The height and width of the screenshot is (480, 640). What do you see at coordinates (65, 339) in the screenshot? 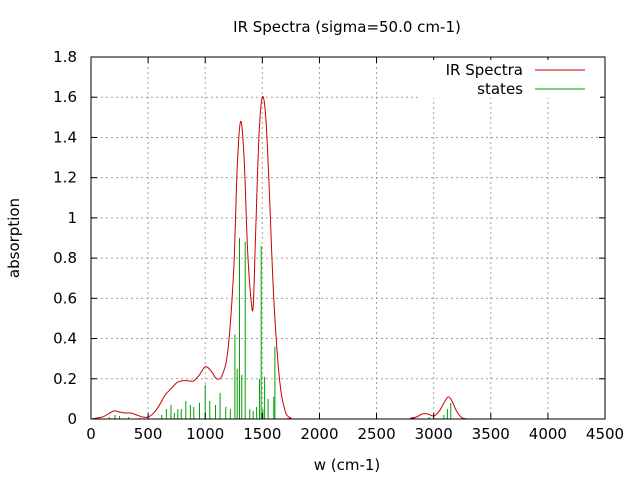
I see `y-tick-label: 0.4` at bounding box center [65, 339].